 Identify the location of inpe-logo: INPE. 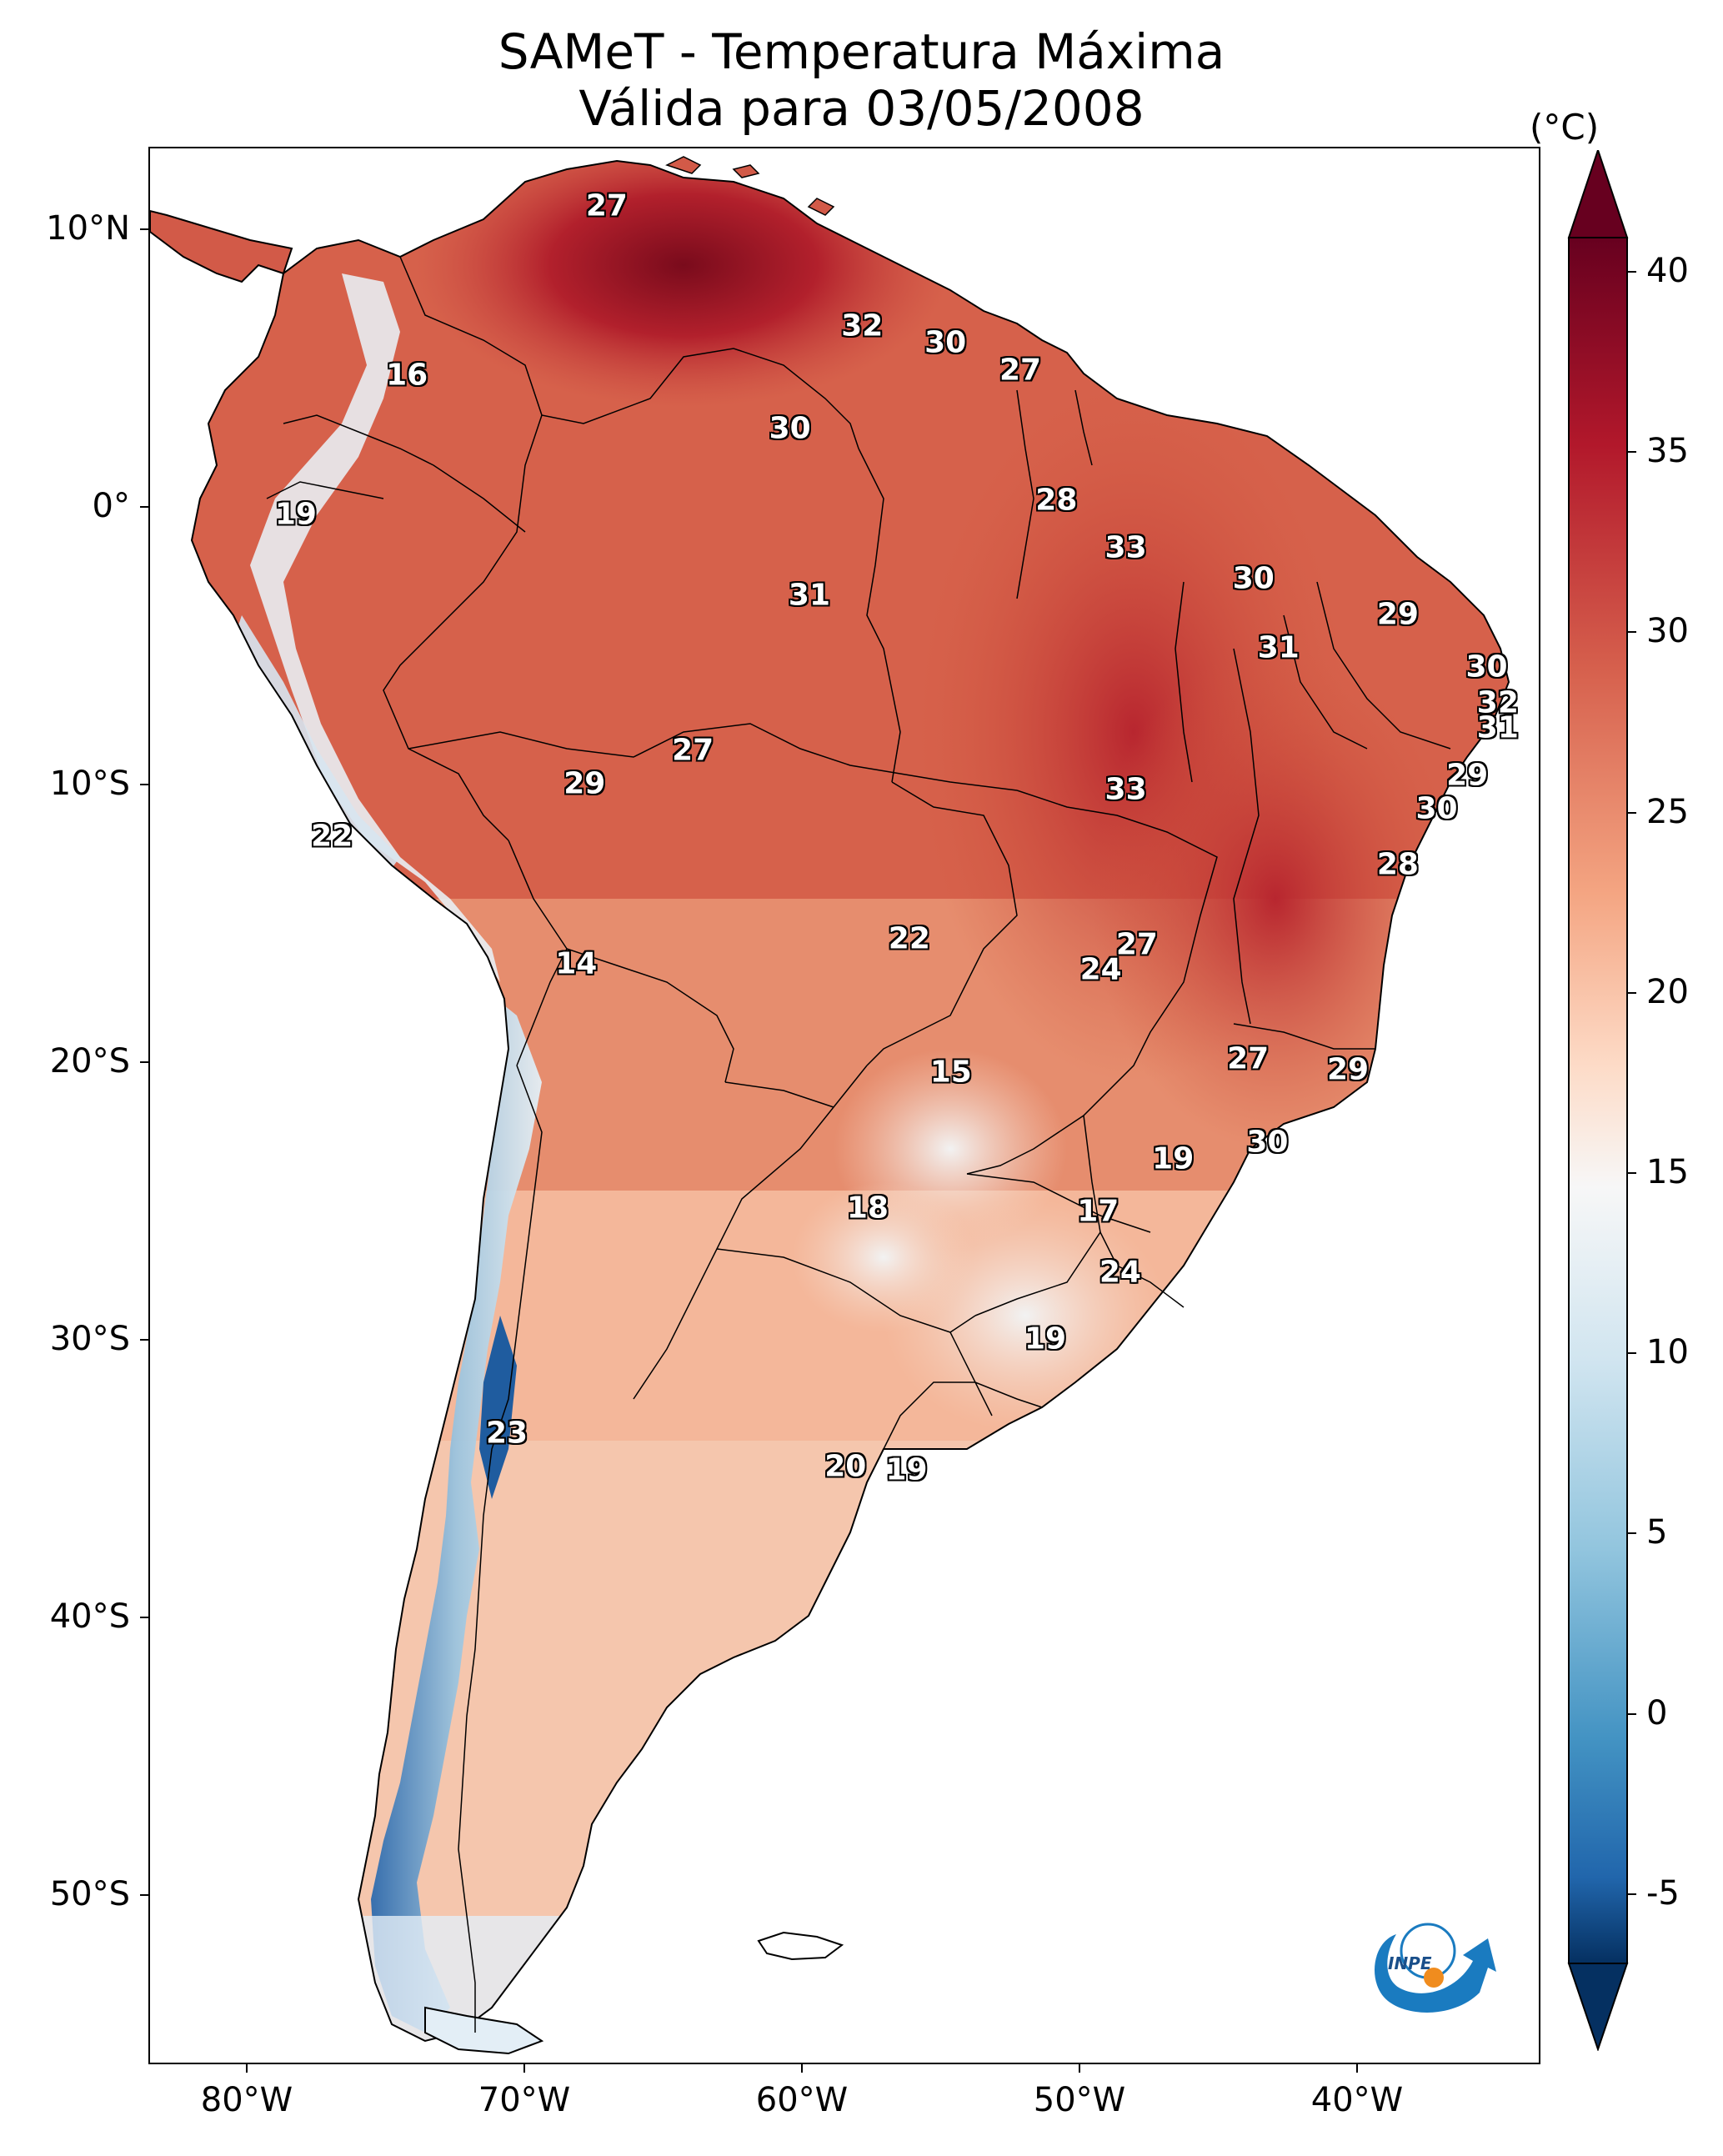
(1435, 1968).